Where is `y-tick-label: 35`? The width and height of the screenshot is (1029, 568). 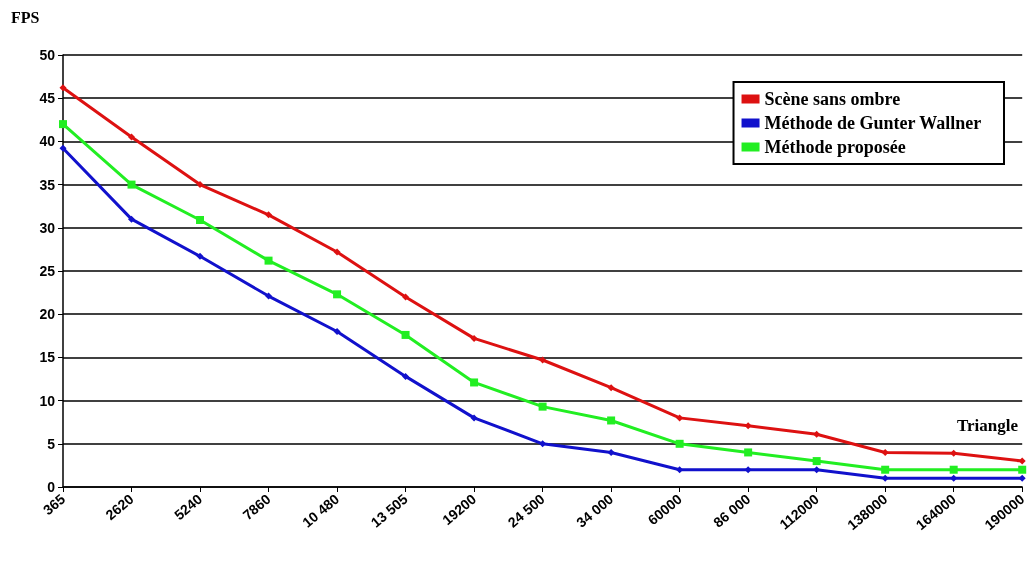
y-tick-label: 35 is located at coordinates (47, 184).